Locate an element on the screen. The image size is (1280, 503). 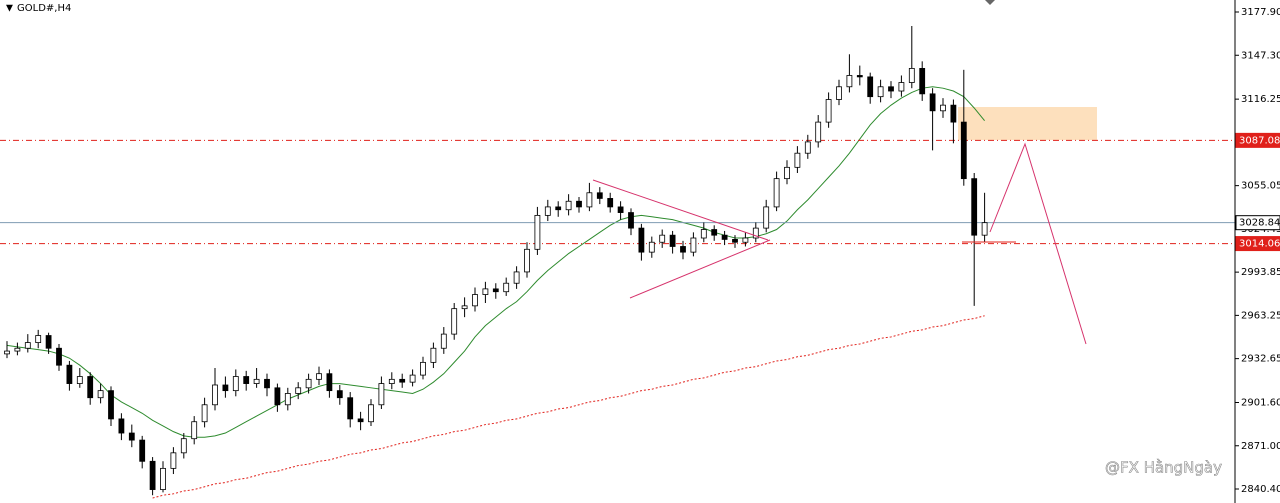
y-tick-label: 2963.25 is located at coordinates (1260, 315).